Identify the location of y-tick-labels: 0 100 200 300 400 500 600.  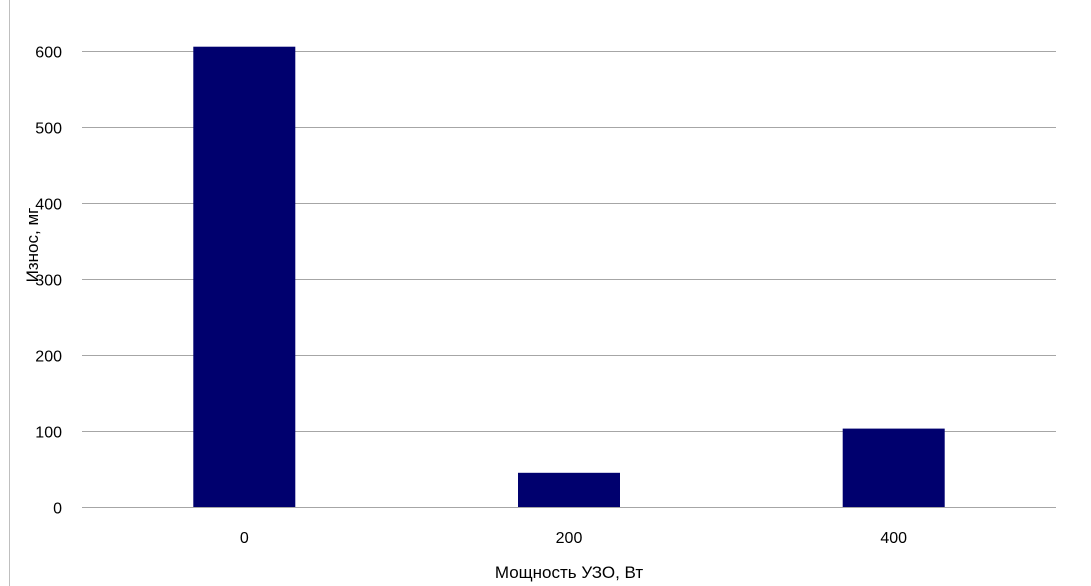
(48, 281).